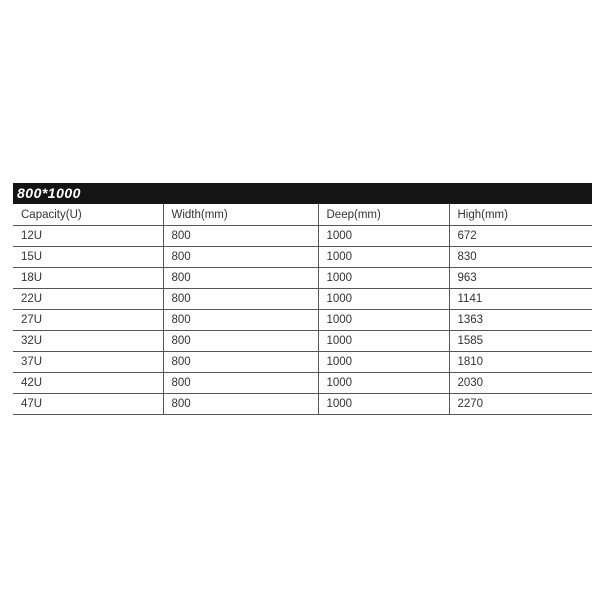 The image size is (600, 600). Describe the element at coordinates (520, 383) in the screenshot. I see `table-cell: 2030` at that location.